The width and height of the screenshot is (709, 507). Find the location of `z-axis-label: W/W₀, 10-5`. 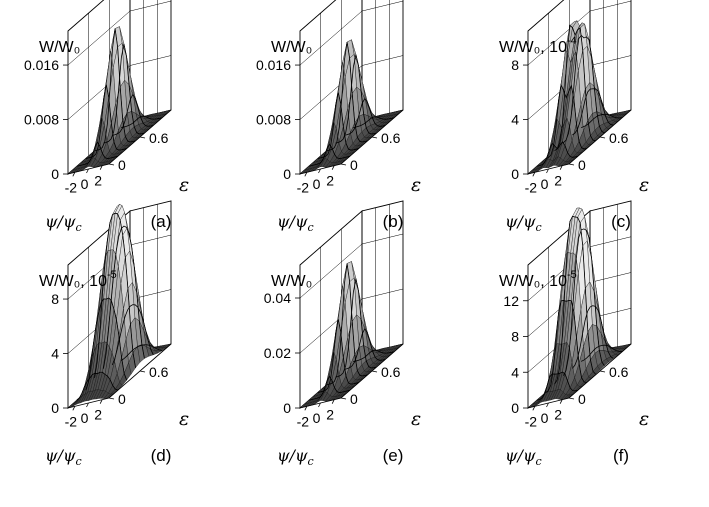

z-axis-label: W/W₀, 10-5 is located at coordinates (538, 279).